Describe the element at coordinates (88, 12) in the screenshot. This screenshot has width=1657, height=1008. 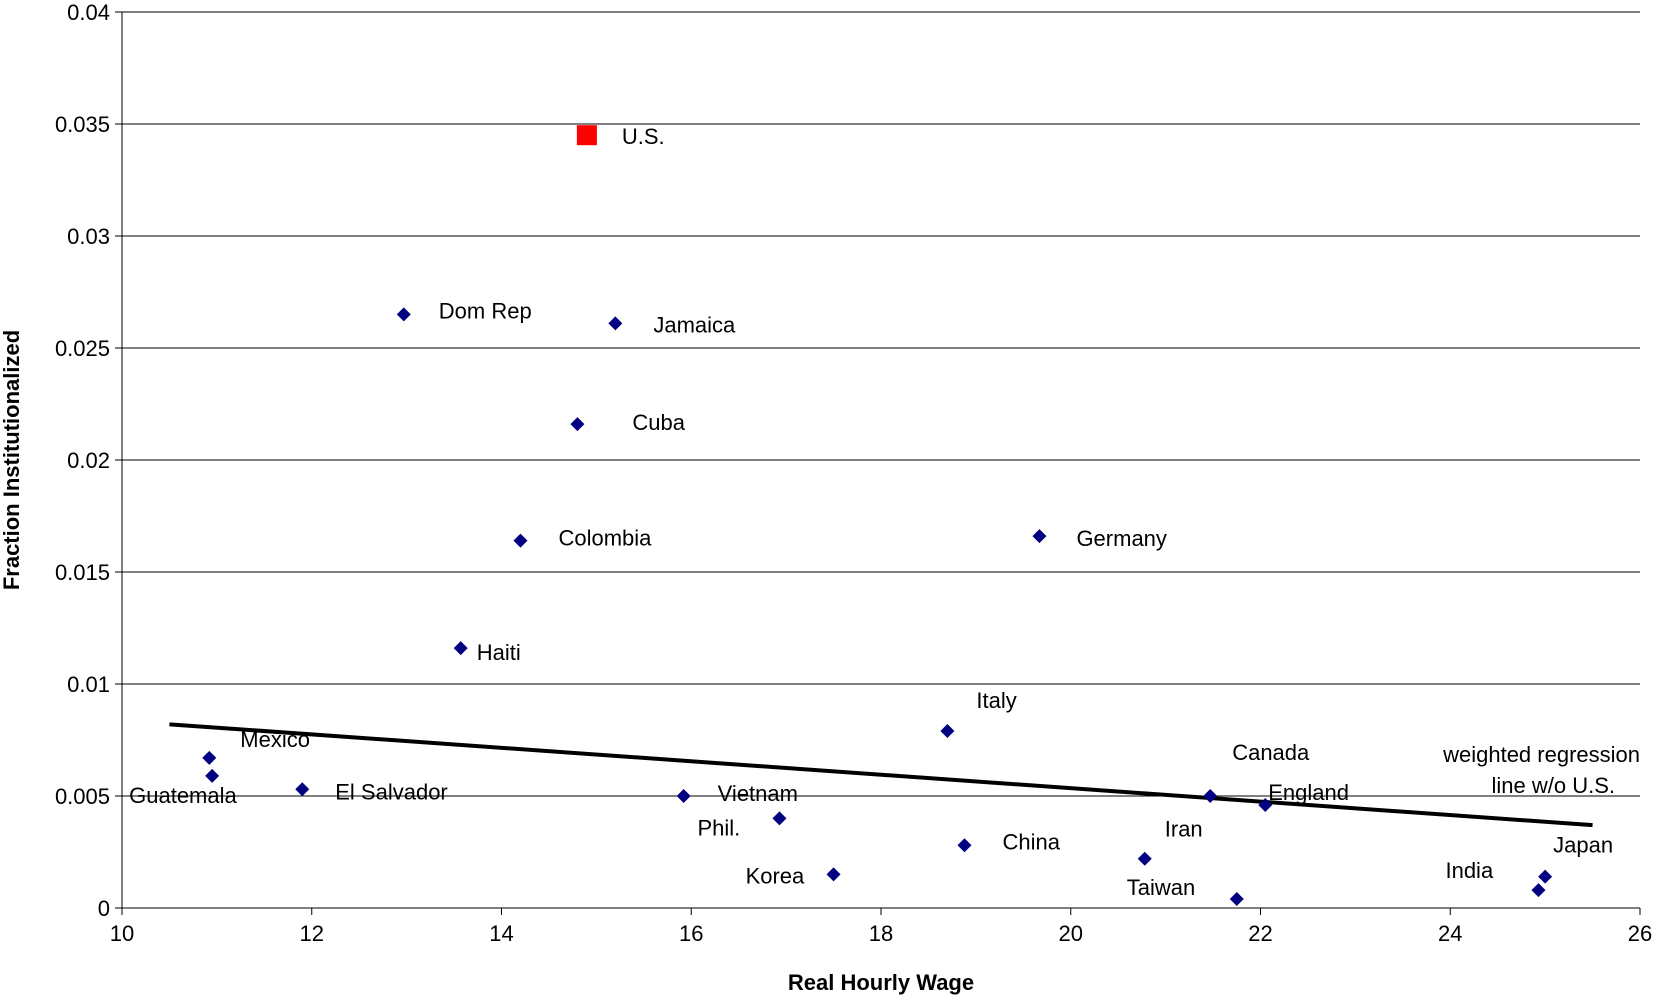
I see `y-tick-label: 0.04` at that location.